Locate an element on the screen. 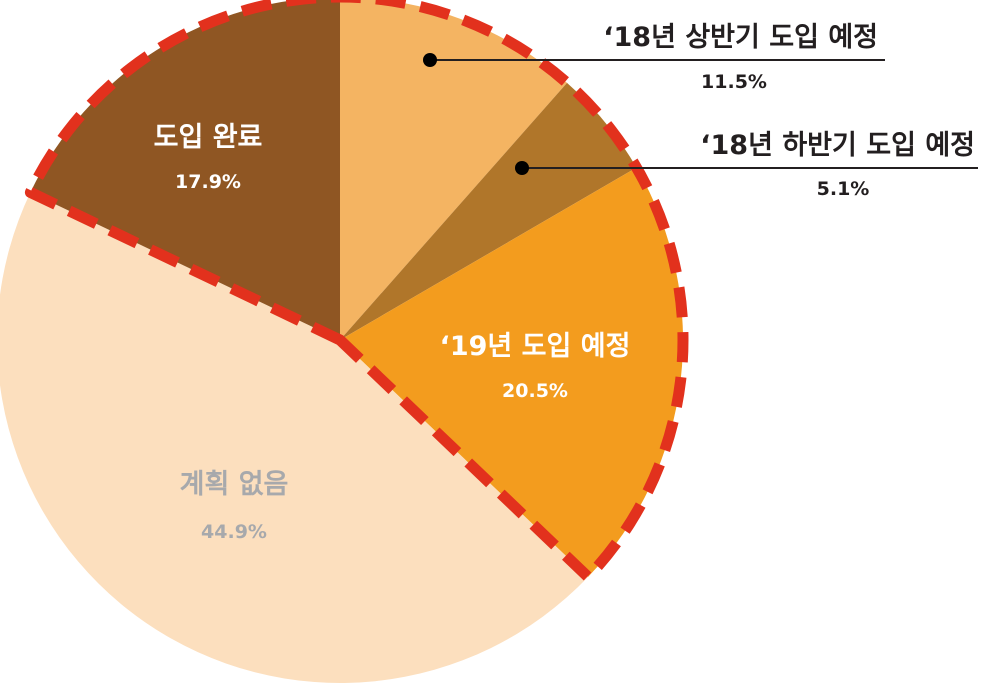 Image resolution: width=1000 pixels, height=686 pixels. slice-label-도입-완료: 도입 완료 is located at coordinates (208, 137).